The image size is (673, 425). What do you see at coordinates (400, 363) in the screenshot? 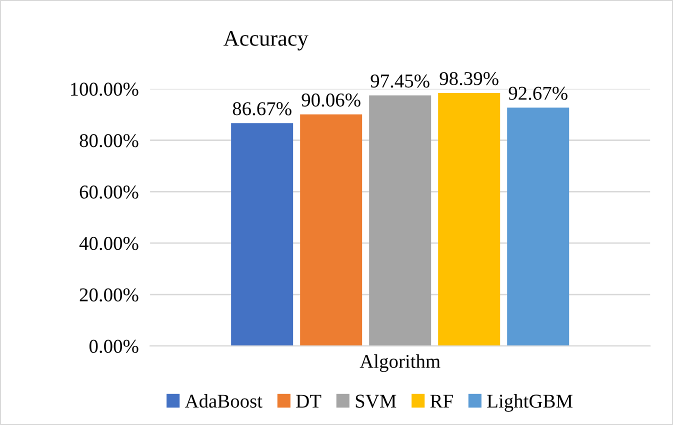
I see `x-tick-label: Algorithm` at bounding box center [400, 363].